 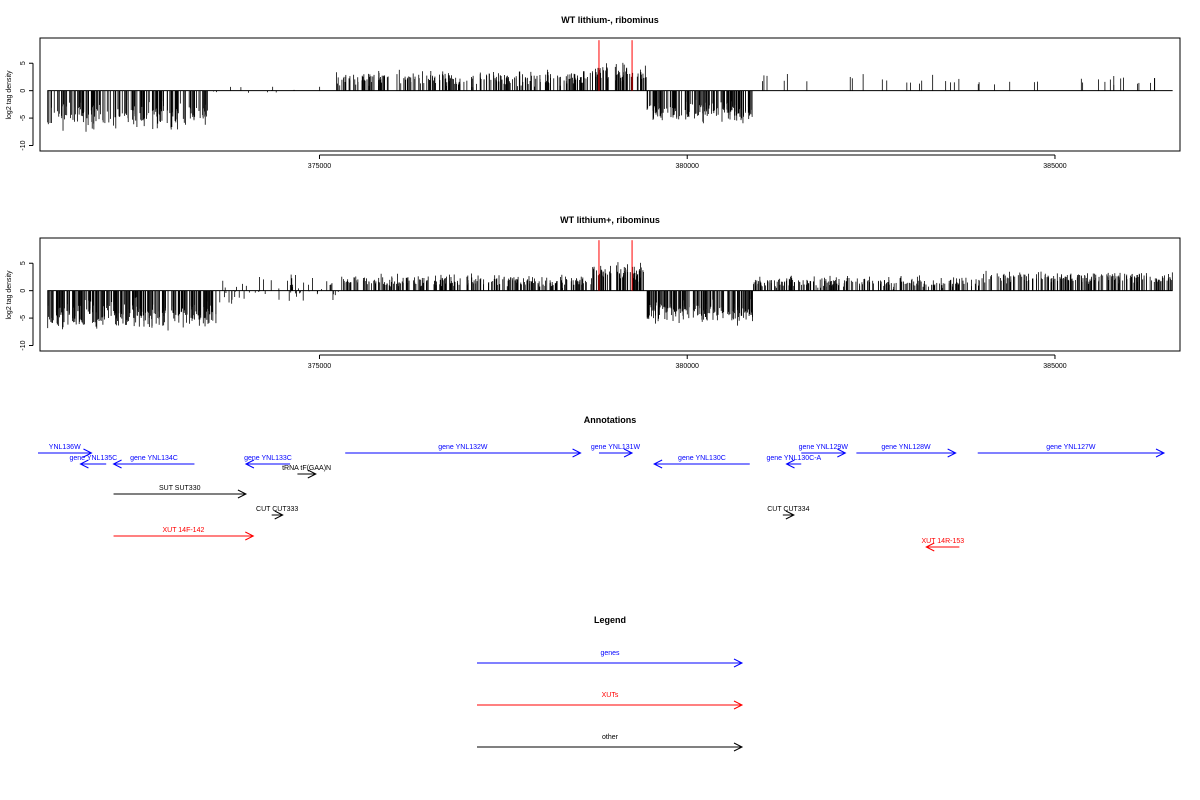 What do you see at coordinates (610, 20) in the screenshot?
I see `panel-title: WT lithium-, ribominus` at bounding box center [610, 20].